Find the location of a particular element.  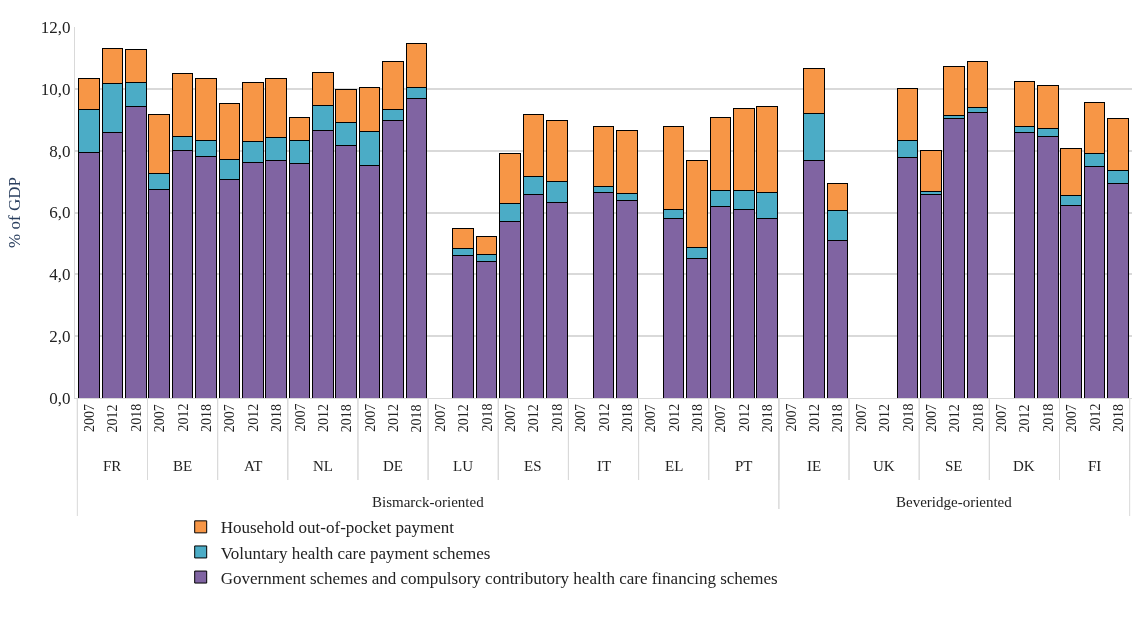

category-label: EL is located at coordinates (674, 466).